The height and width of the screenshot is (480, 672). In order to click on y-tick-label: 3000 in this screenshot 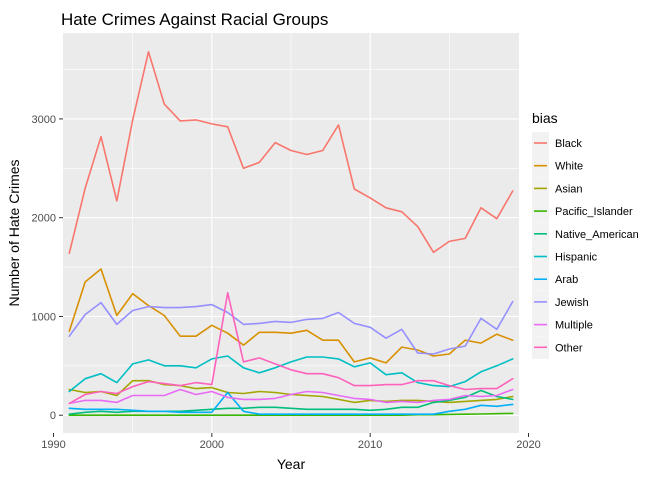, I will do `click(44, 120)`.